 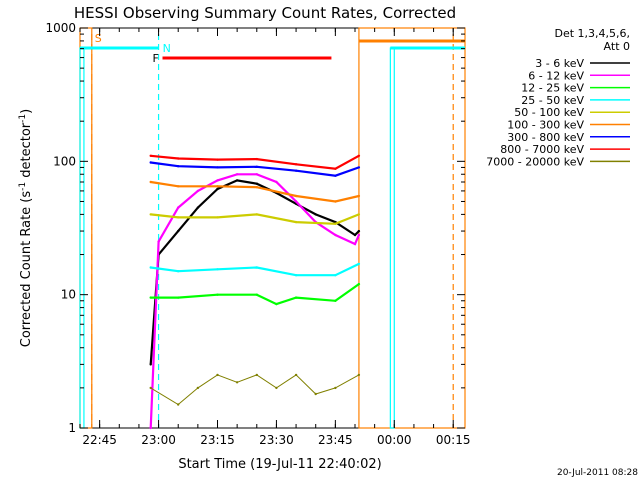 I want to click on y-axis-label-end: ), so click(x=26, y=111).